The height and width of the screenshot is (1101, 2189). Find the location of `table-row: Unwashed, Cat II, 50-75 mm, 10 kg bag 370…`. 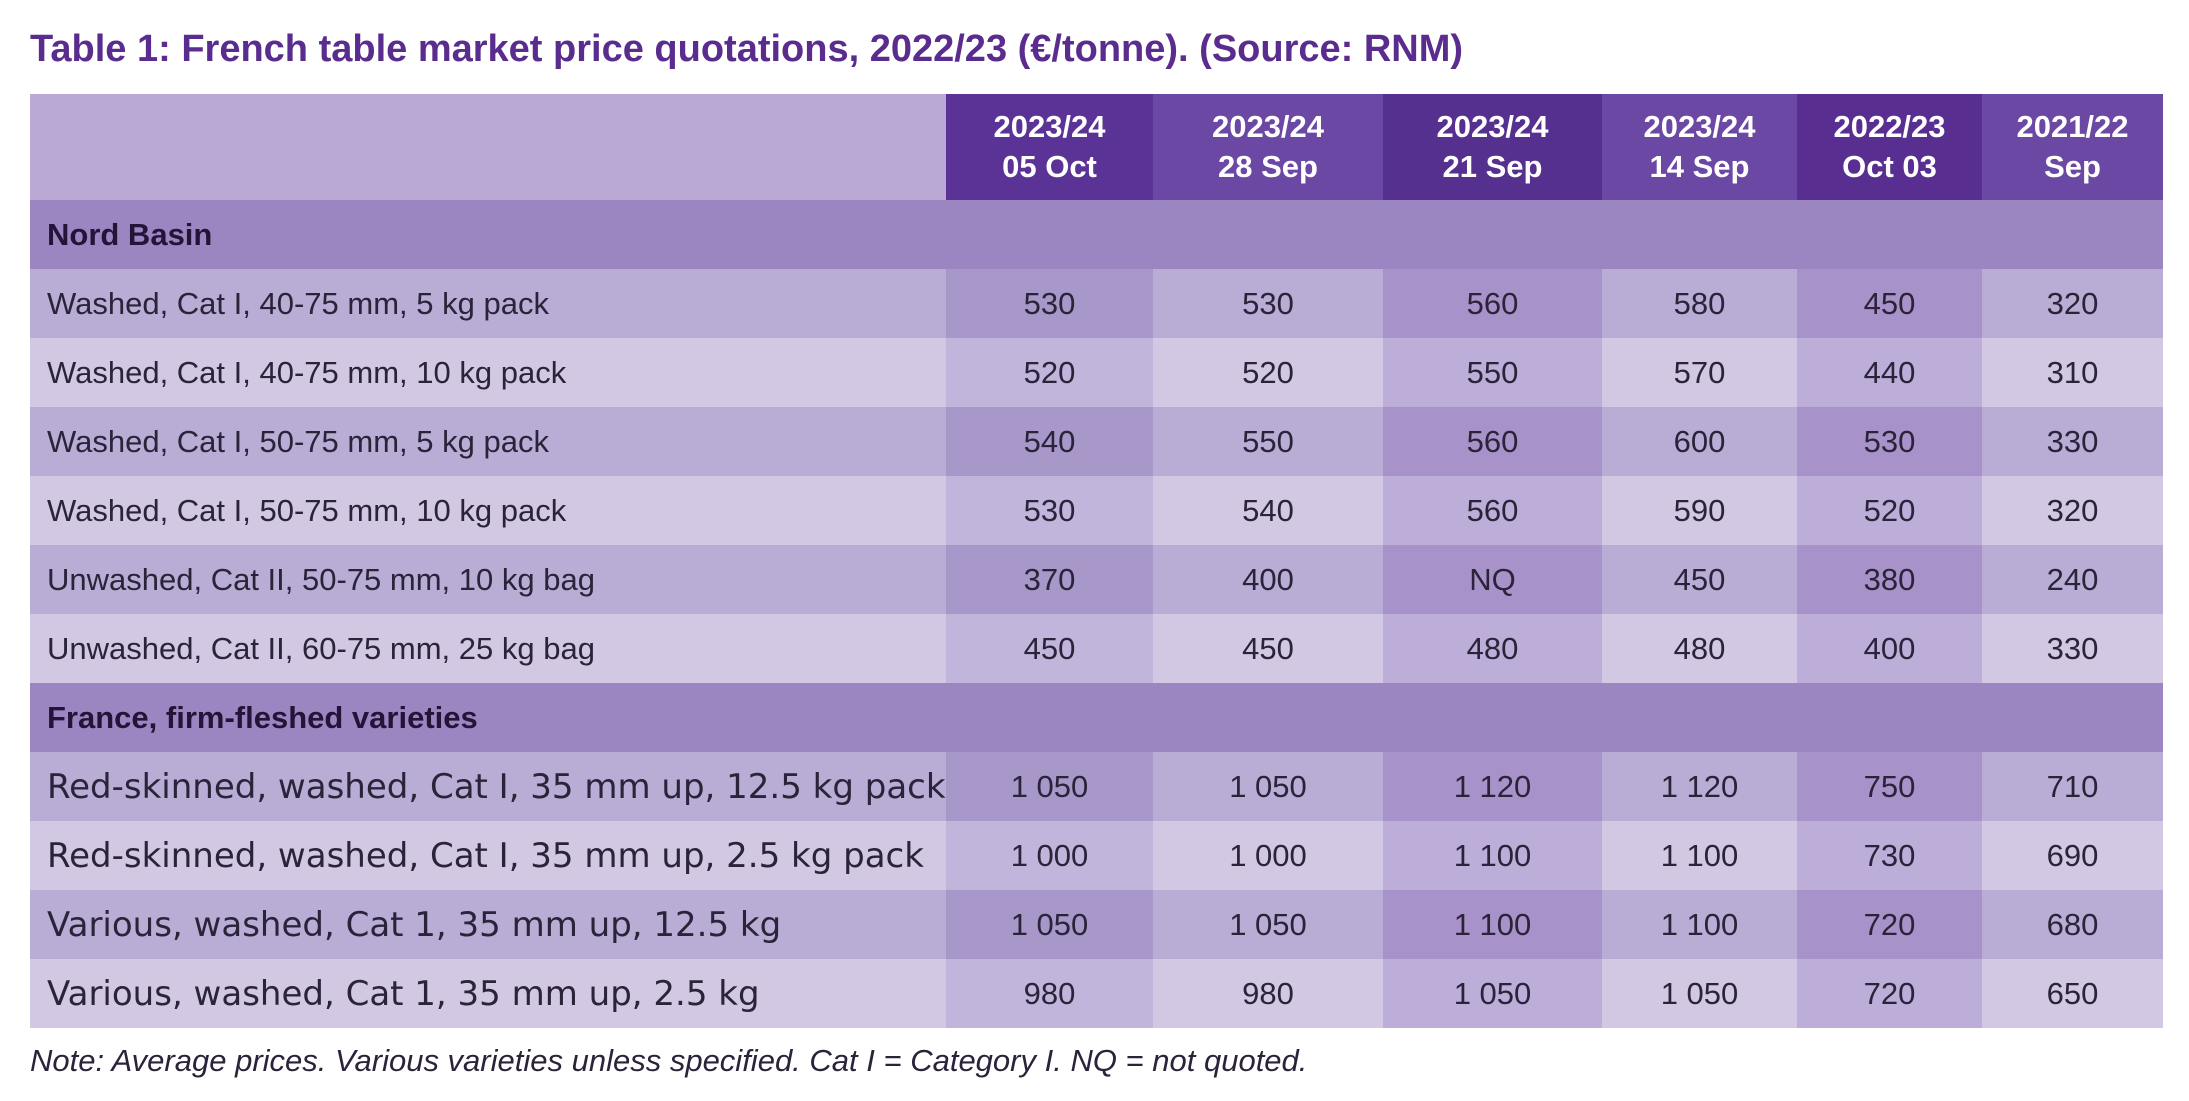

table-row: Unwashed, Cat II, 50-75 mm, 10 kg bag 370… is located at coordinates (1096, 579).